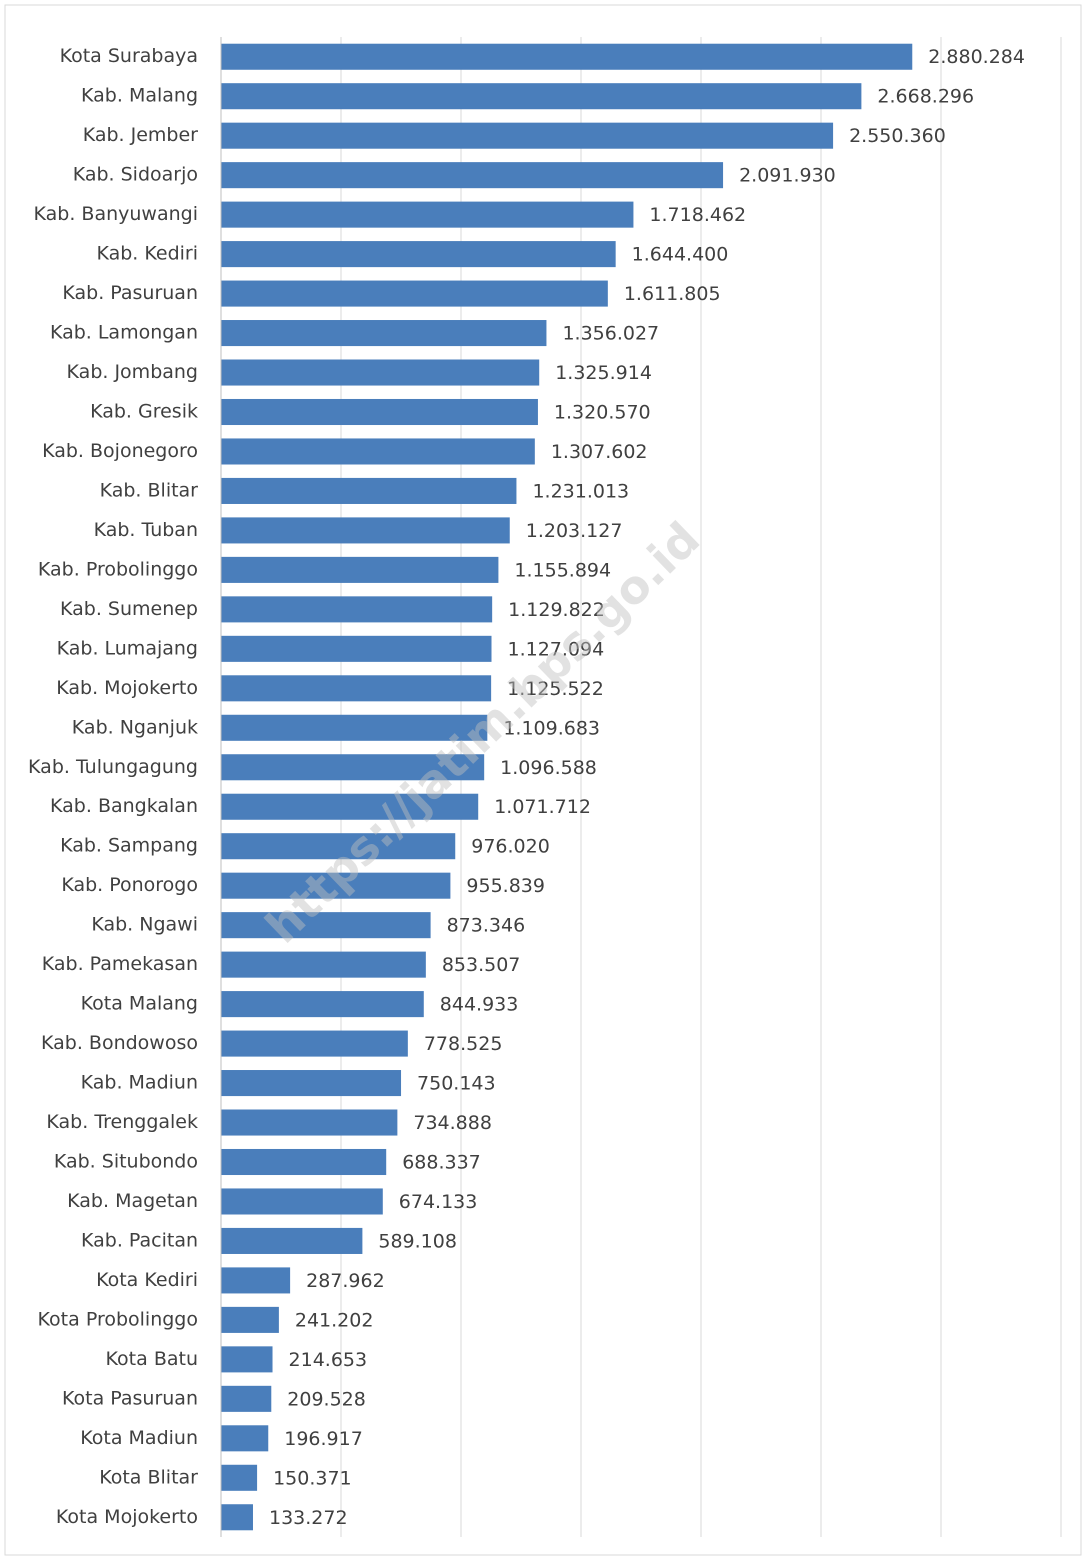 The width and height of the screenshot is (1086, 1560). I want to click on y-tick-label: Kab. Jember, so click(140, 135).